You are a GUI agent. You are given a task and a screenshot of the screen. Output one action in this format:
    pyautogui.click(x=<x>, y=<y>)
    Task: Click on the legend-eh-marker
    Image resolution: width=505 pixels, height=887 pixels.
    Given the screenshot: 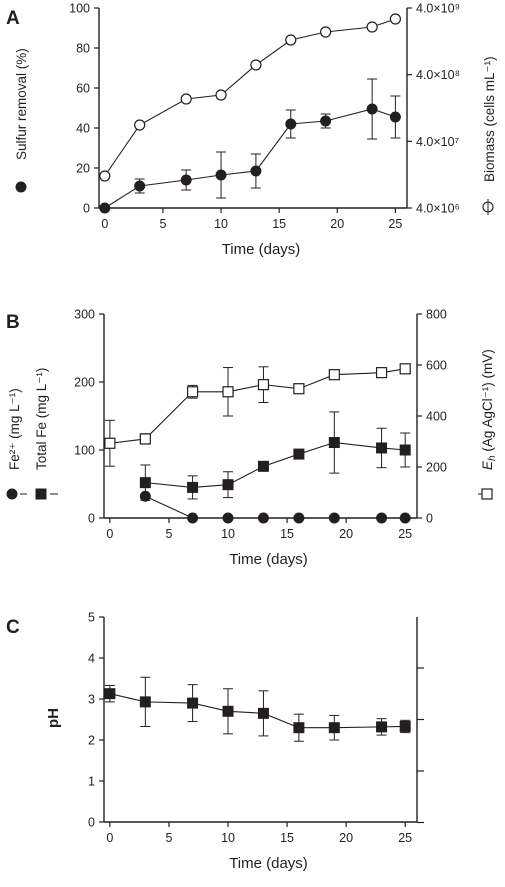 What is the action you would take?
    pyautogui.click(x=487, y=494)
    